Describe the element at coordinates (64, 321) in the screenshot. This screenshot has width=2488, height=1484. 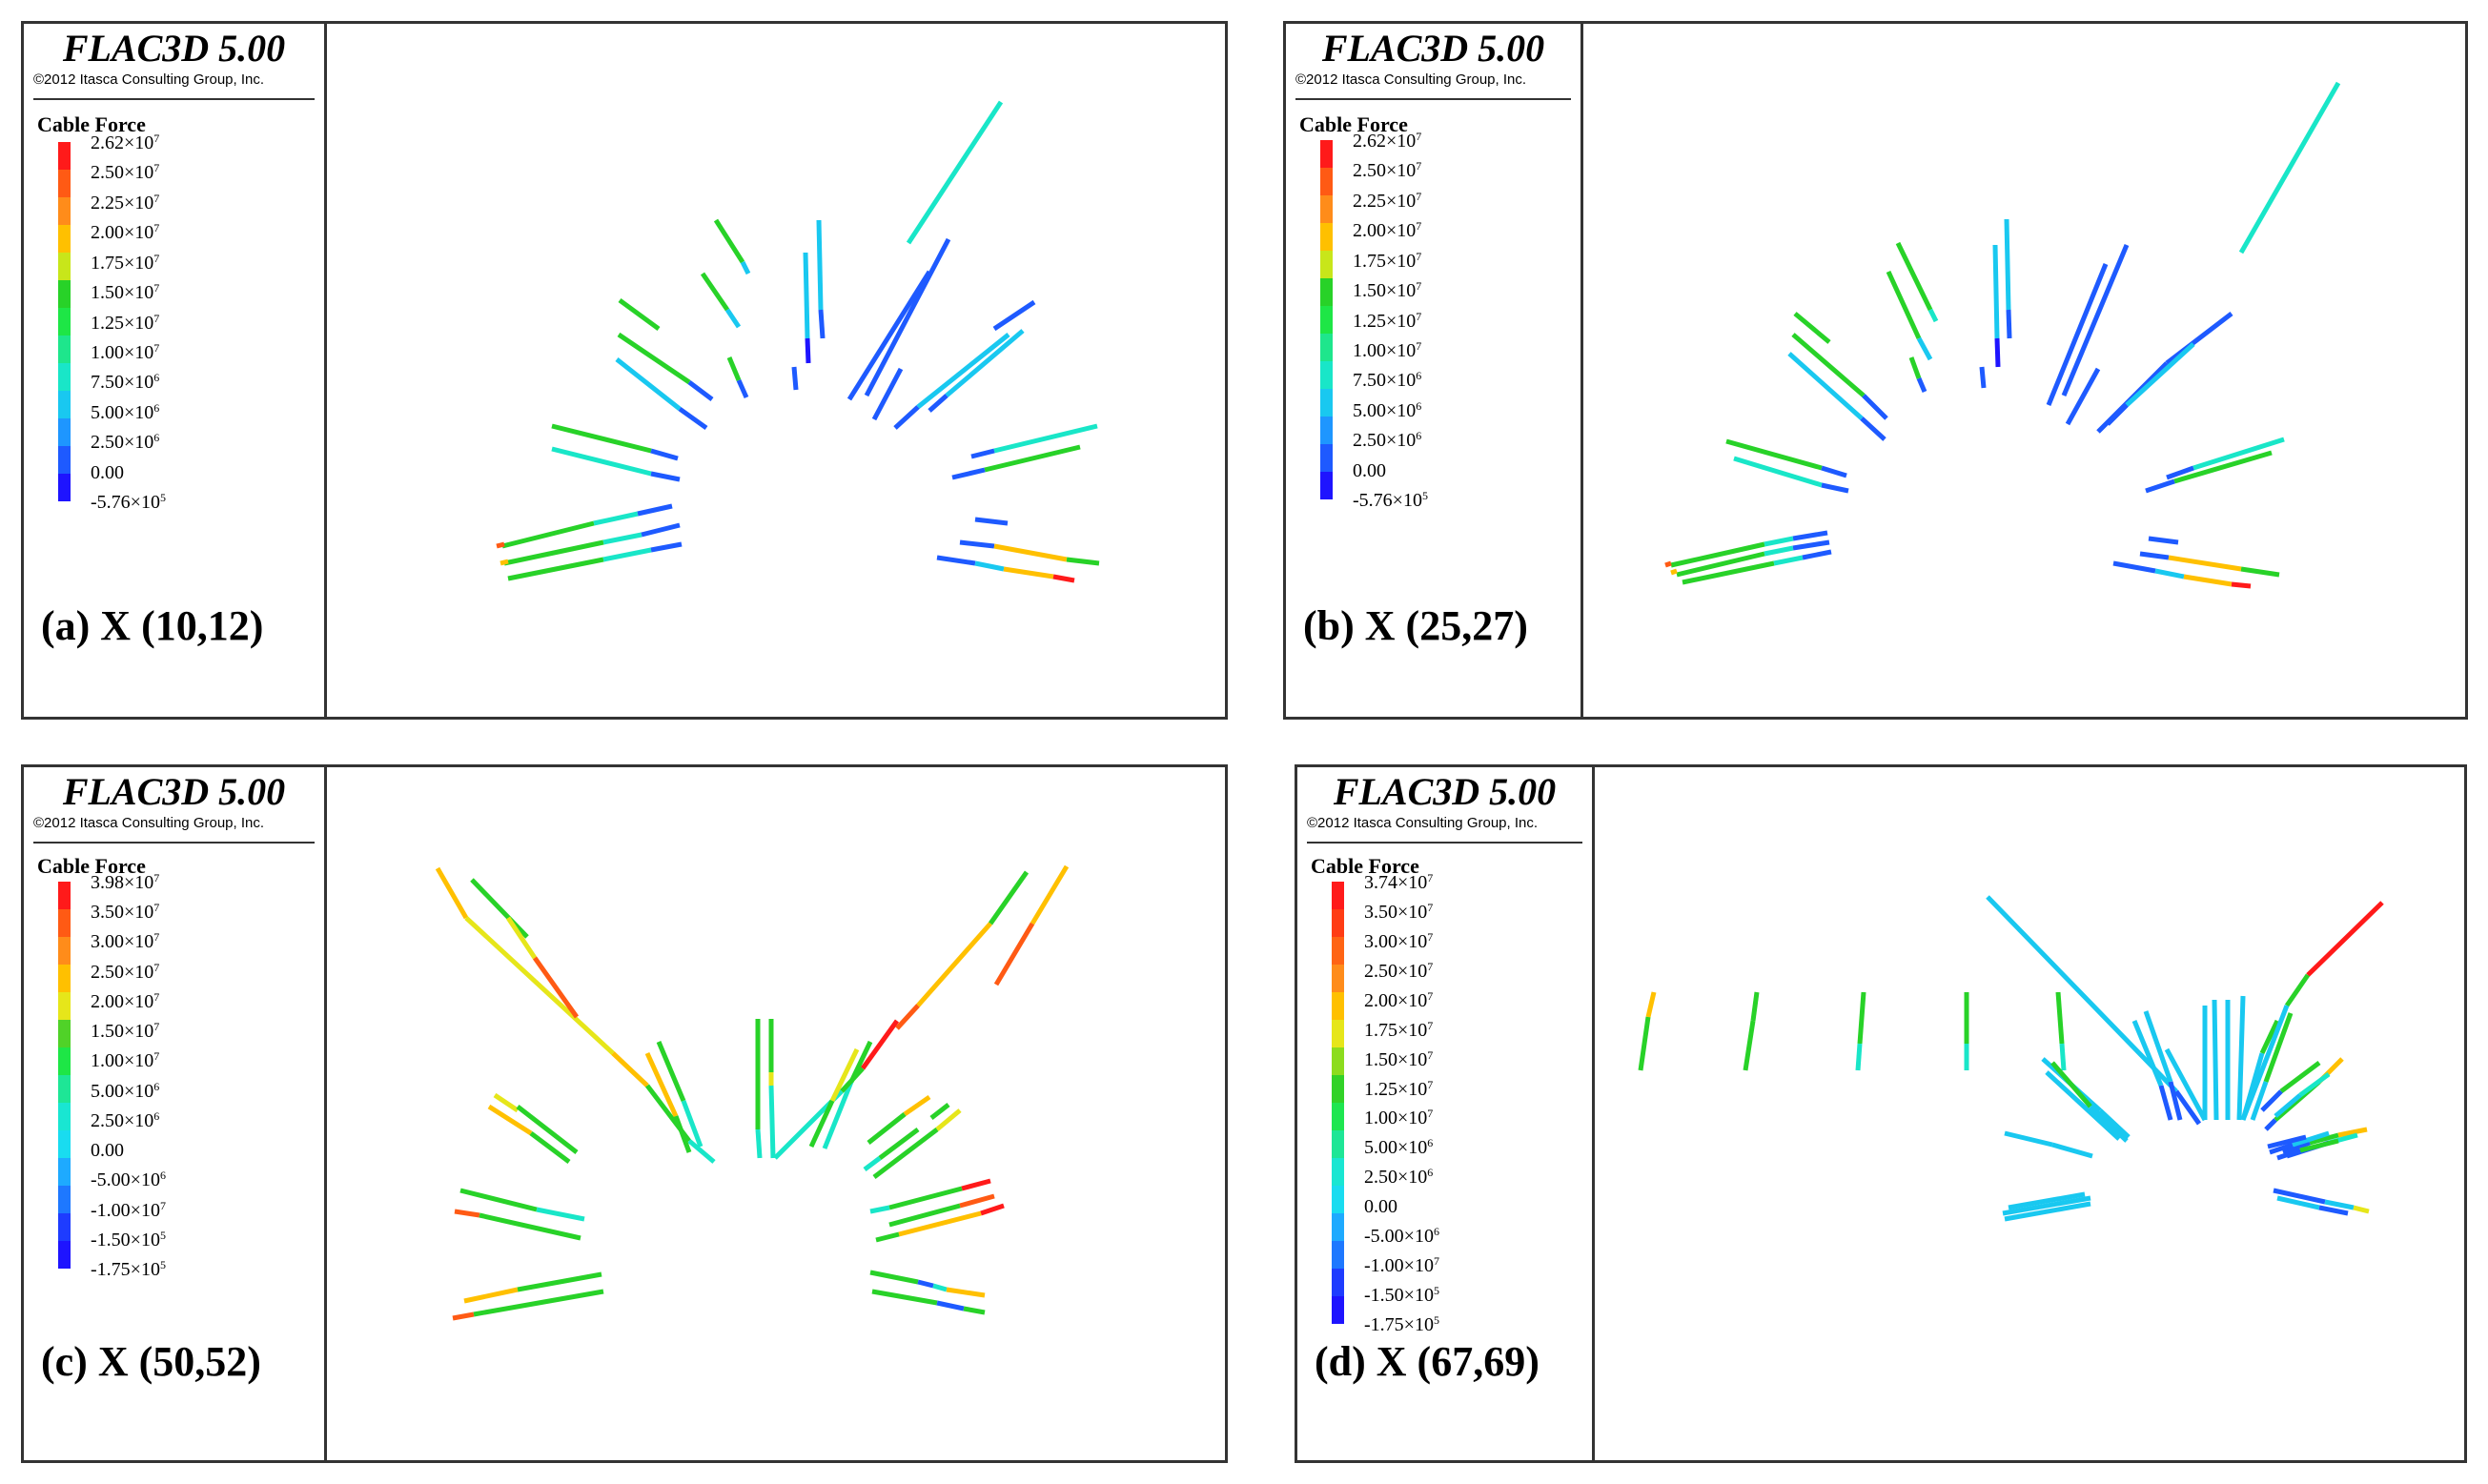
I see `legend-color-bar` at that location.